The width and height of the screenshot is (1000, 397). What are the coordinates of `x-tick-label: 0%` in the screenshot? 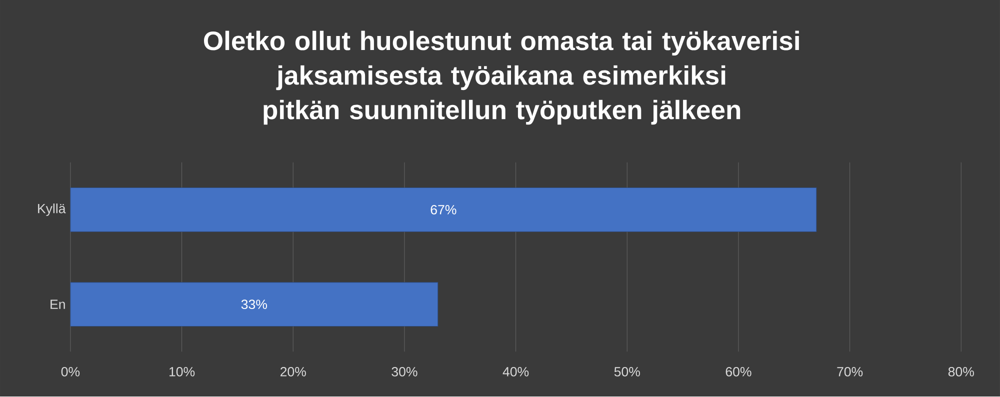 It's located at (70, 372).